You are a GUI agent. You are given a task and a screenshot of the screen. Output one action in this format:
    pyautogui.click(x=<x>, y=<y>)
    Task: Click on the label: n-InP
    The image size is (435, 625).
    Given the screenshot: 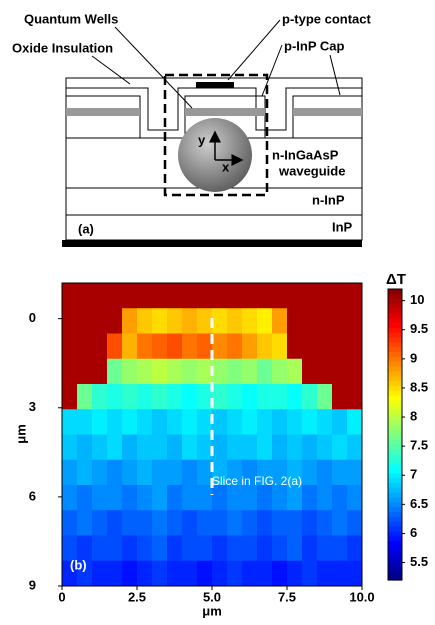 What is the action you would take?
    pyautogui.click(x=328, y=199)
    